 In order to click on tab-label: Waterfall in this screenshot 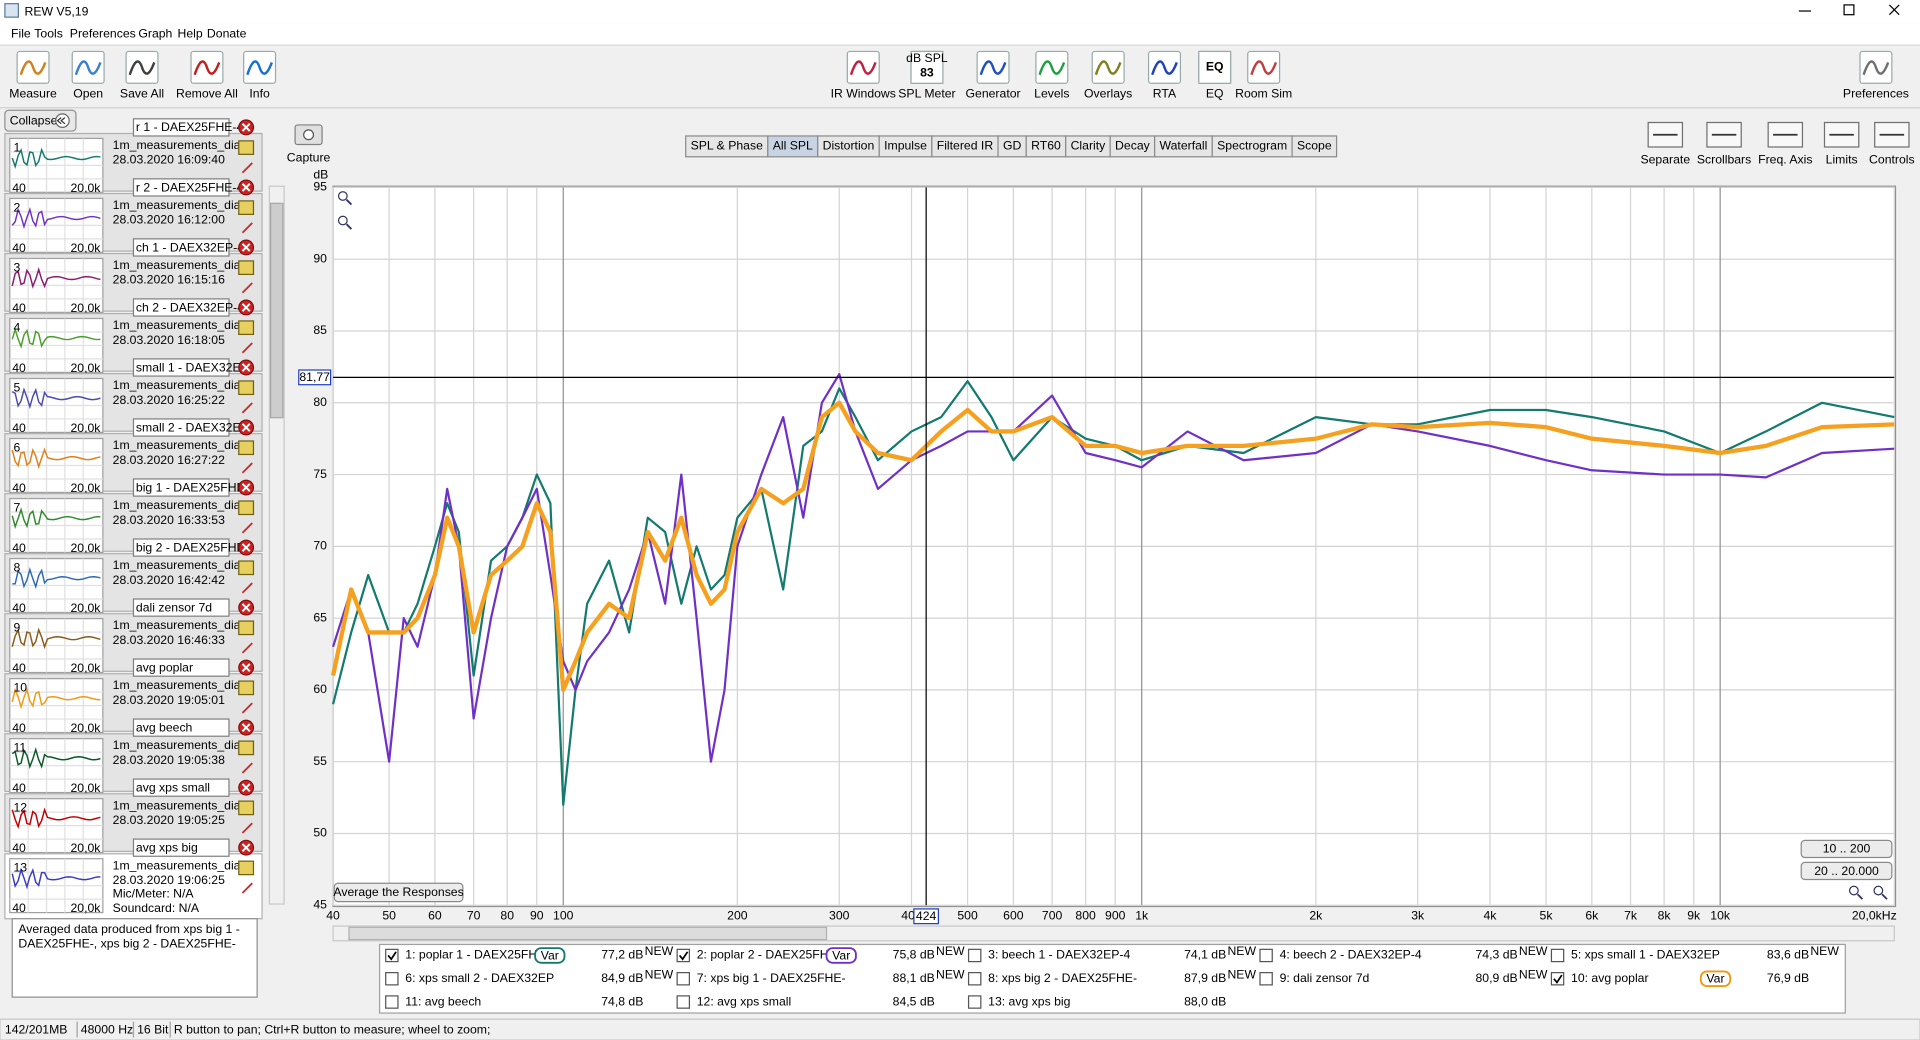, I will do `click(1184, 146)`.